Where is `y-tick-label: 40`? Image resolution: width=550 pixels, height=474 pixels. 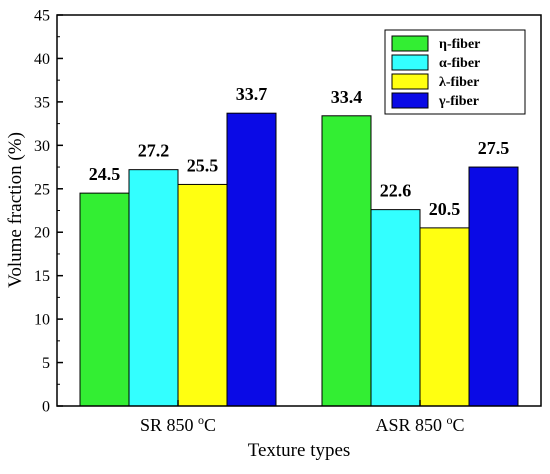
y-tick-label: 40 is located at coordinates (42, 59).